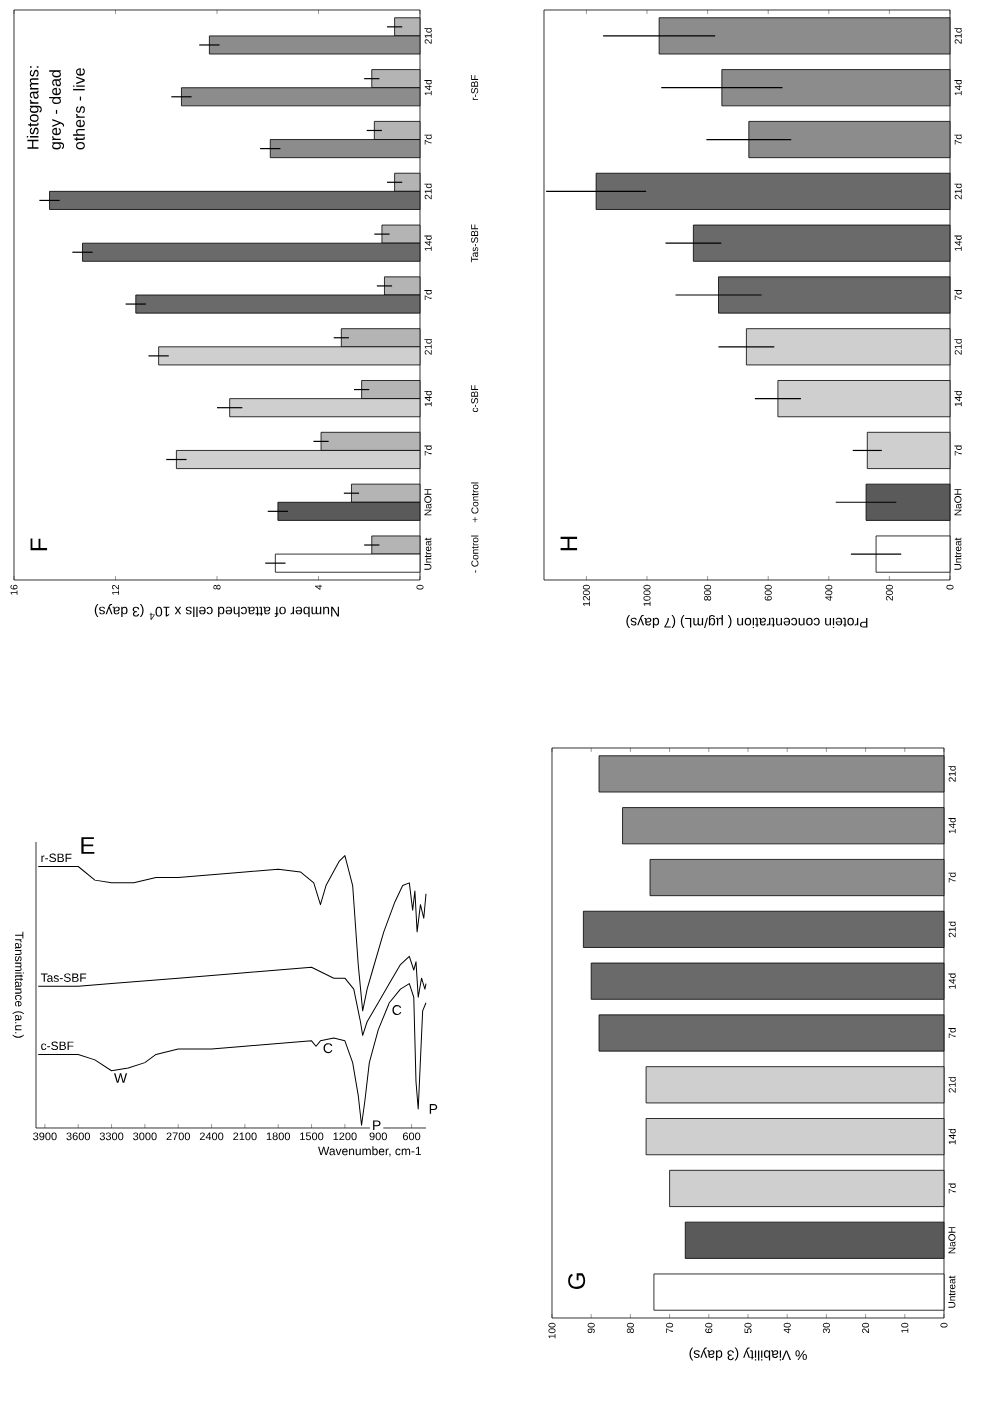 The image size is (982, 1416). I want to click on annotation: Histograms:, so click(34, 107).